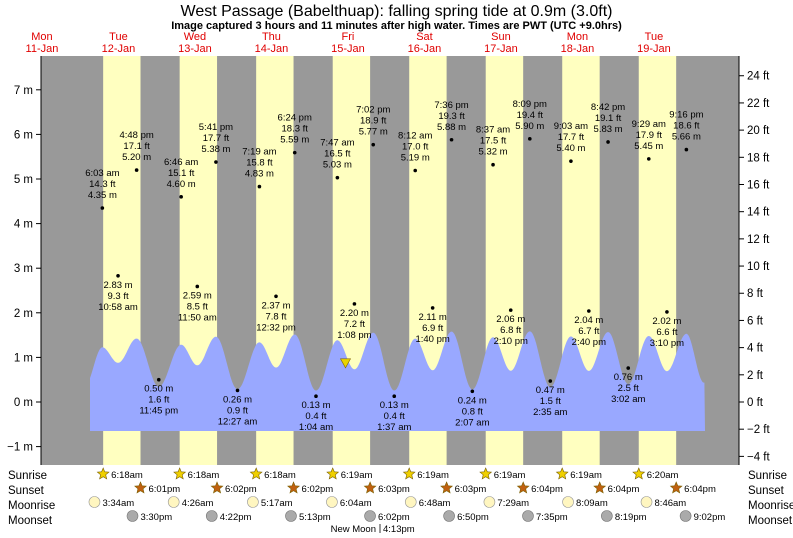 This screenshot has width=793, height=538. What do you see at coordinates (195, 49) in the screenshot?
I see `day-date: 13-Jan` at bounding box center [195, 49].